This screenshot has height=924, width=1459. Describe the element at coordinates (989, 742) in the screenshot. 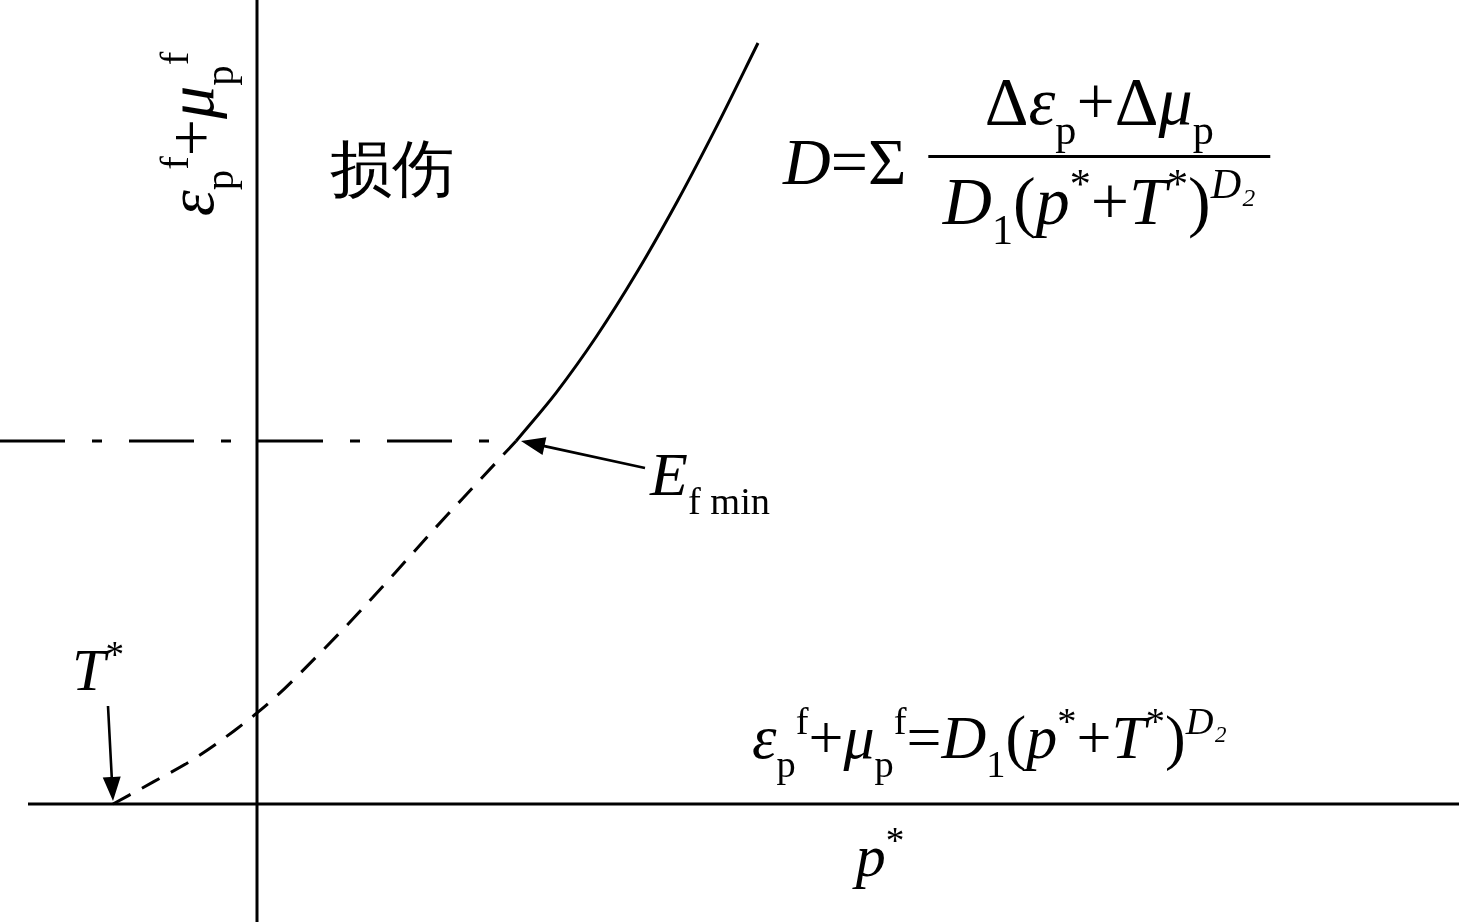

I see `annotation: ε$_{p}$$^{f}$+μ$_{p}$$^{f}$=D$_{1}$(p$^{*}$+T$^{*}$)$^{D₂}$` at that location.